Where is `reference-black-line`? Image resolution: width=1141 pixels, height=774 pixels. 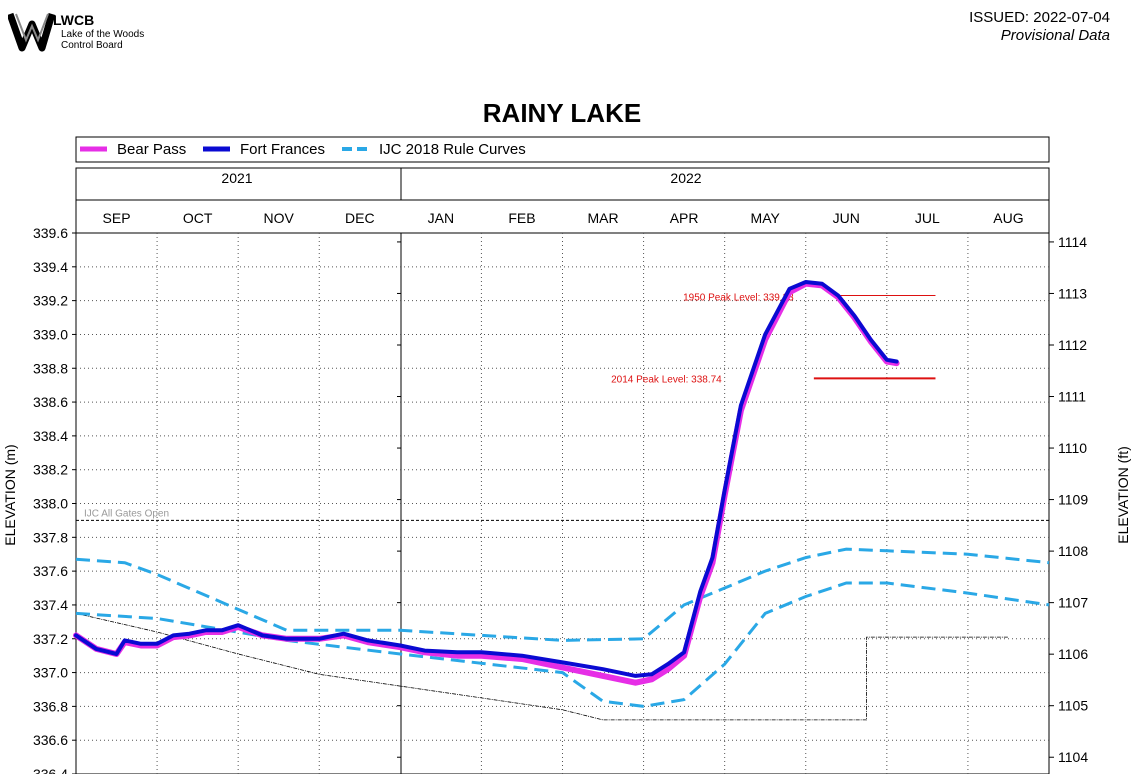 reference-black-line is located at coordinates (542, 667).